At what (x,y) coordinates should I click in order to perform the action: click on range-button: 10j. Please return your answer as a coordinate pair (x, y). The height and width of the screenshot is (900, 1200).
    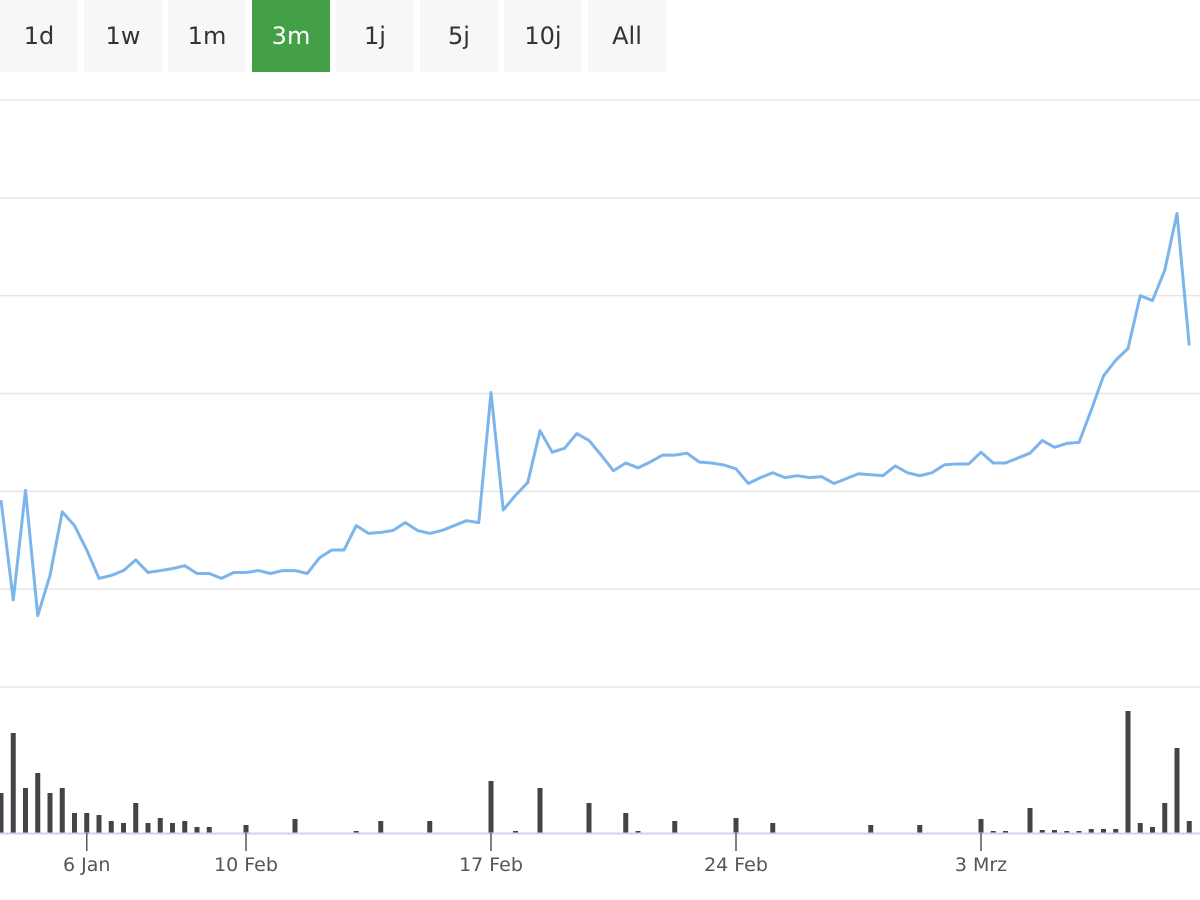
    Looking at the image, I should click on (543, 36).